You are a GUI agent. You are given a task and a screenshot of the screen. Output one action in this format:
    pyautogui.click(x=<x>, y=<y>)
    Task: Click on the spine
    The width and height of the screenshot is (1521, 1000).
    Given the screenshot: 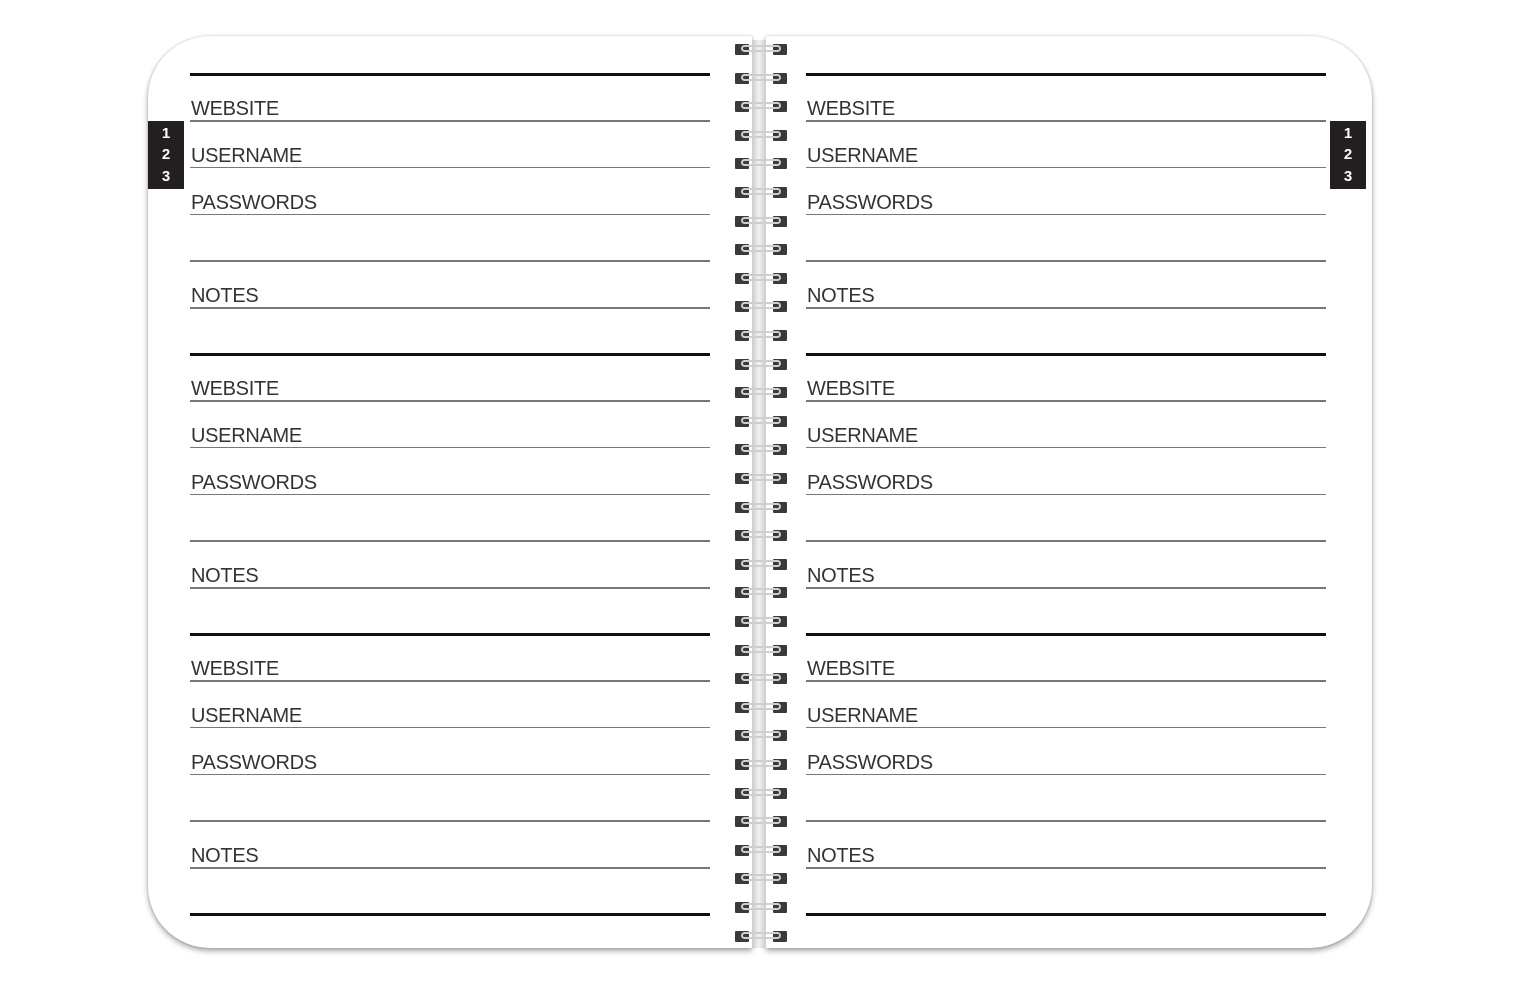 What is the action you would take?
    pyautogui.click(x=759, y=494)
    